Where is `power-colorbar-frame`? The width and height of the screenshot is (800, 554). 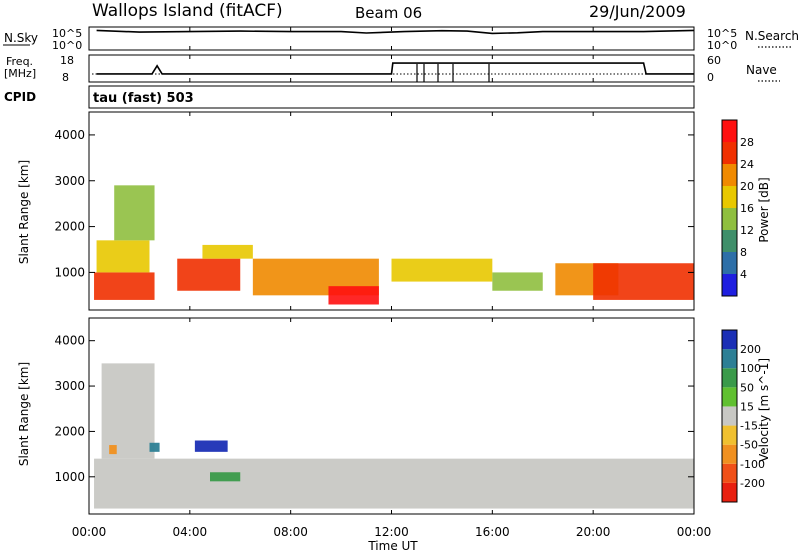
power-colorbar-frame is located at coordinates (729, 208).